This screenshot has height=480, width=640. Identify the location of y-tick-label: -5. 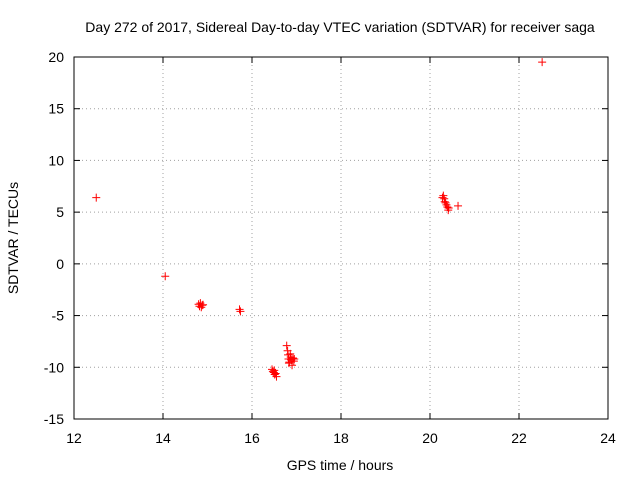
(58, 316).